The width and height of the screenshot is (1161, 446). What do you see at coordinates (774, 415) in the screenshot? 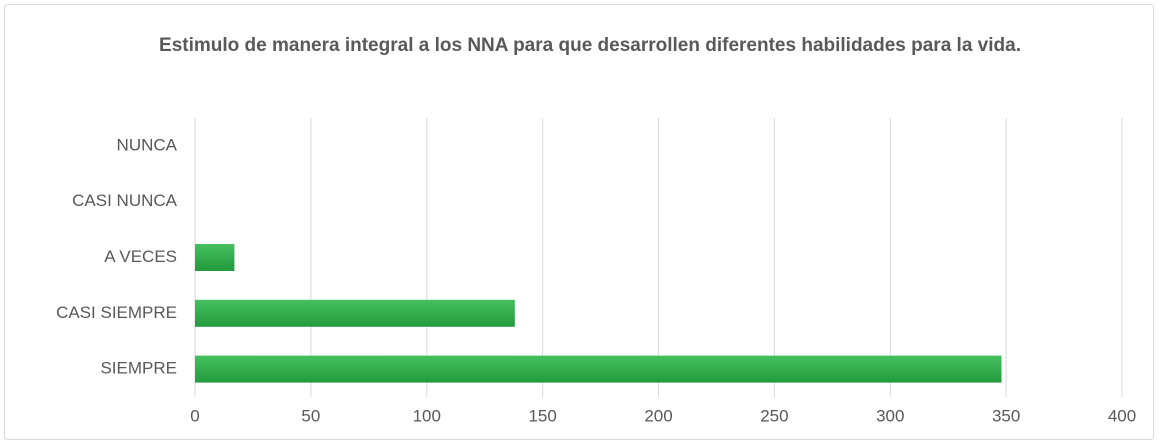
I see `x-tick-label: 250` at bounding box center [774, 415].